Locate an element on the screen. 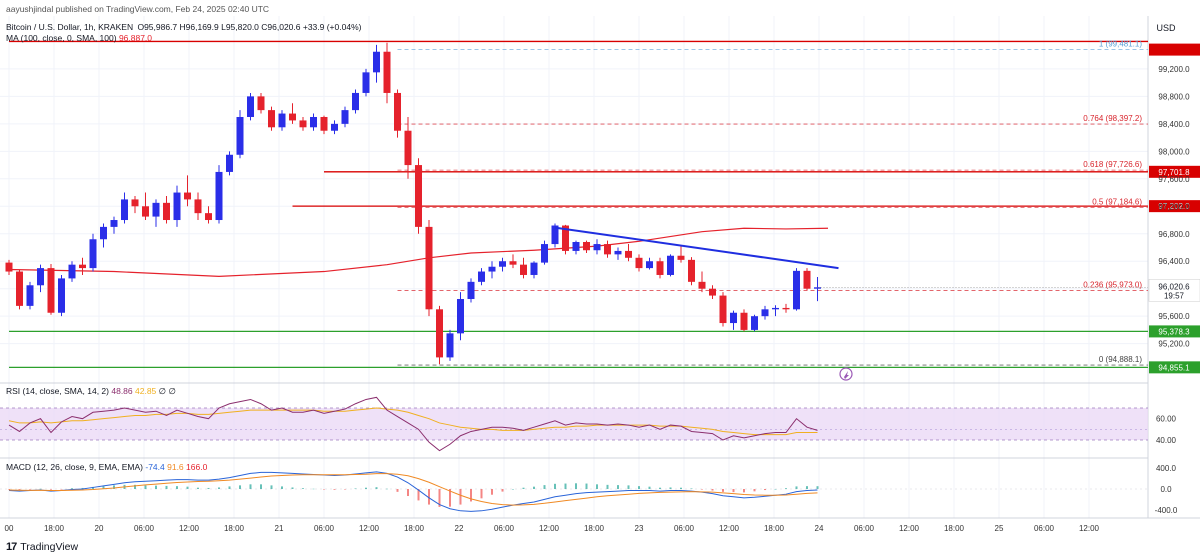 Image resolution: width=1200 pixels, height=560 pixels. price-tick-label: 96,400.0 is located at coordinates (1174, 261).